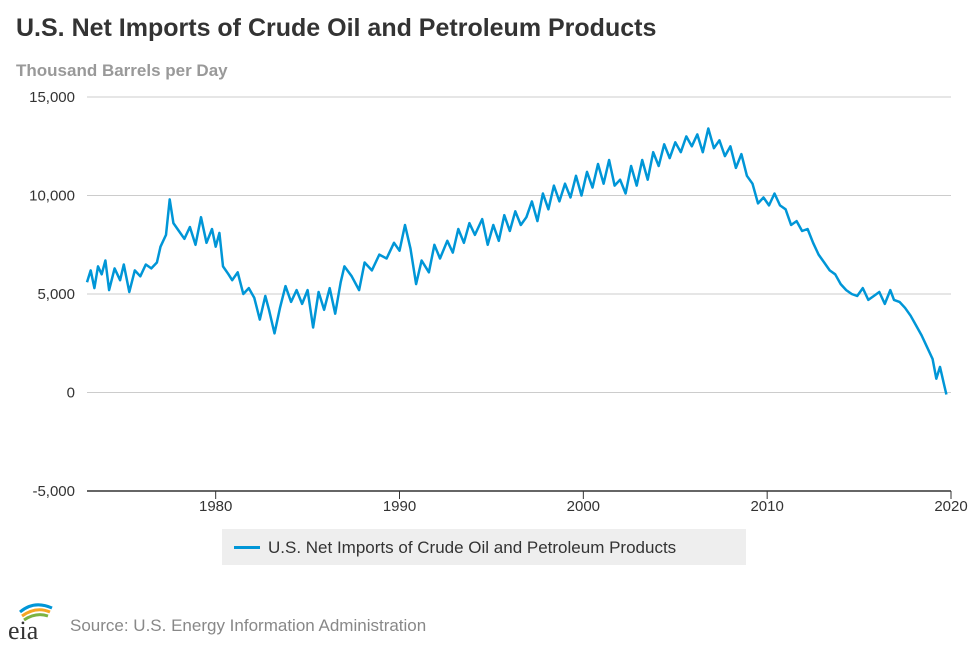  What do you see at coordinates (122, 70) in the screenshot?
I see `chart-subtitle: Thousand Barrels per Day` at bounding box center [122, 70].